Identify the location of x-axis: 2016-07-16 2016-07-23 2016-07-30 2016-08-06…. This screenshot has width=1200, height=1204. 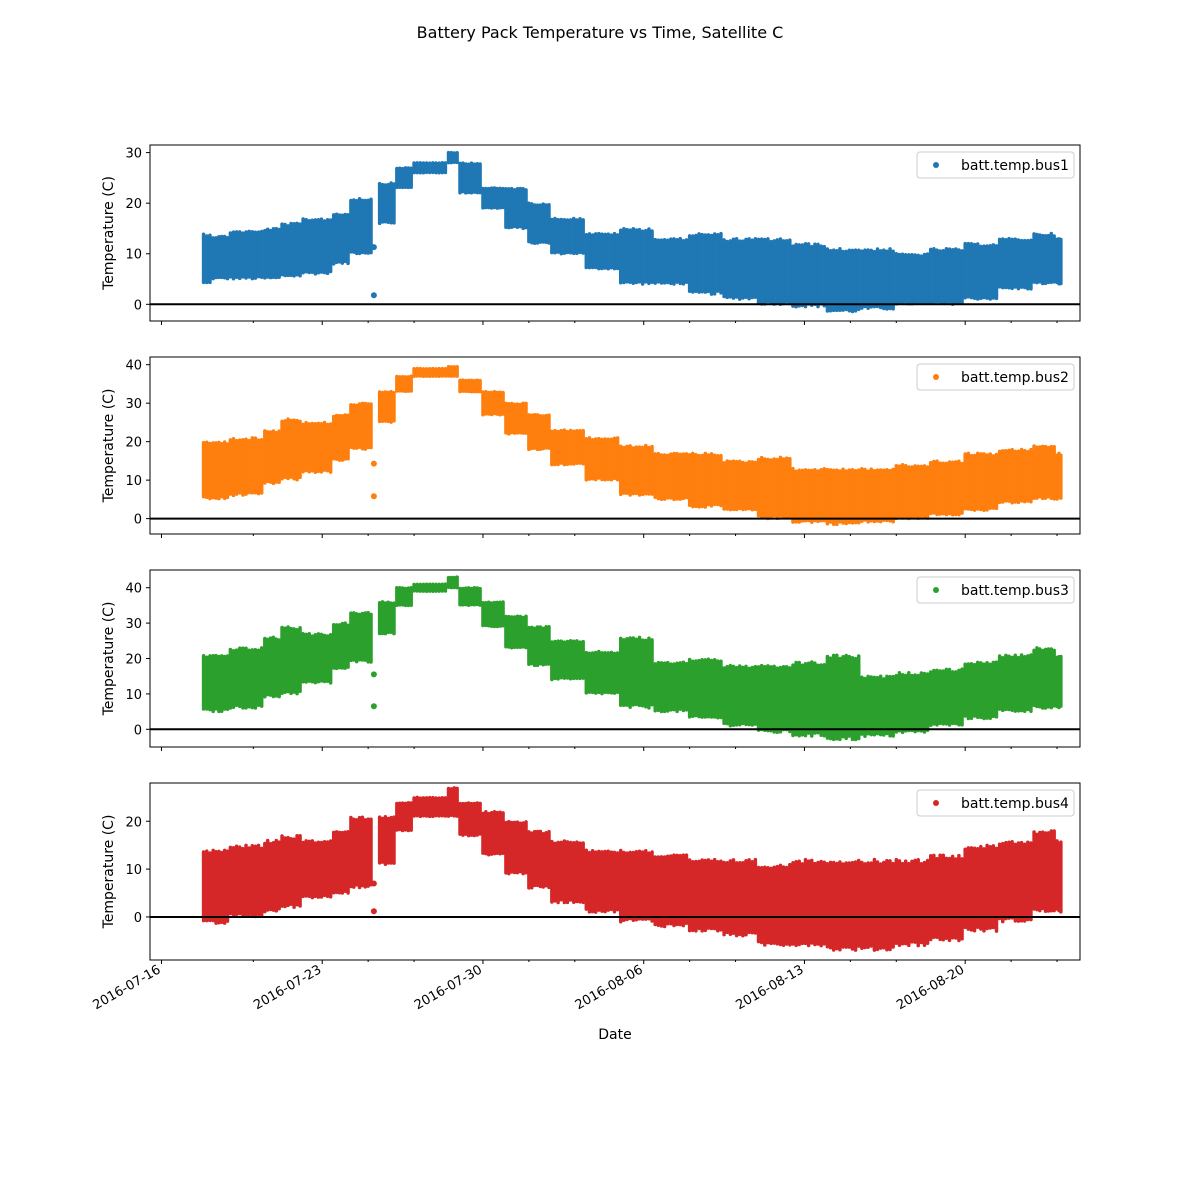
(529, 987).